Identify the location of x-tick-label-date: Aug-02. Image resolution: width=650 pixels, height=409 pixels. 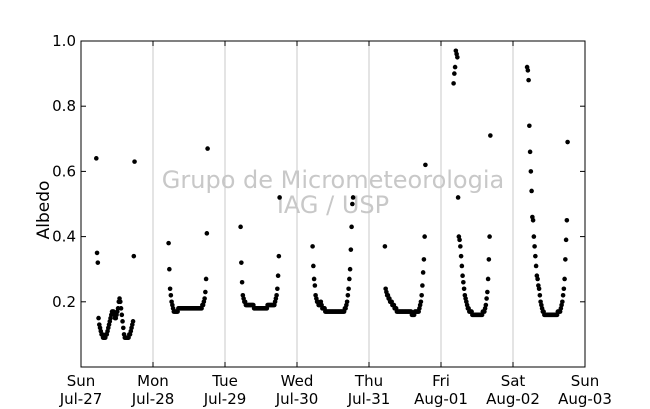
(513, 399).